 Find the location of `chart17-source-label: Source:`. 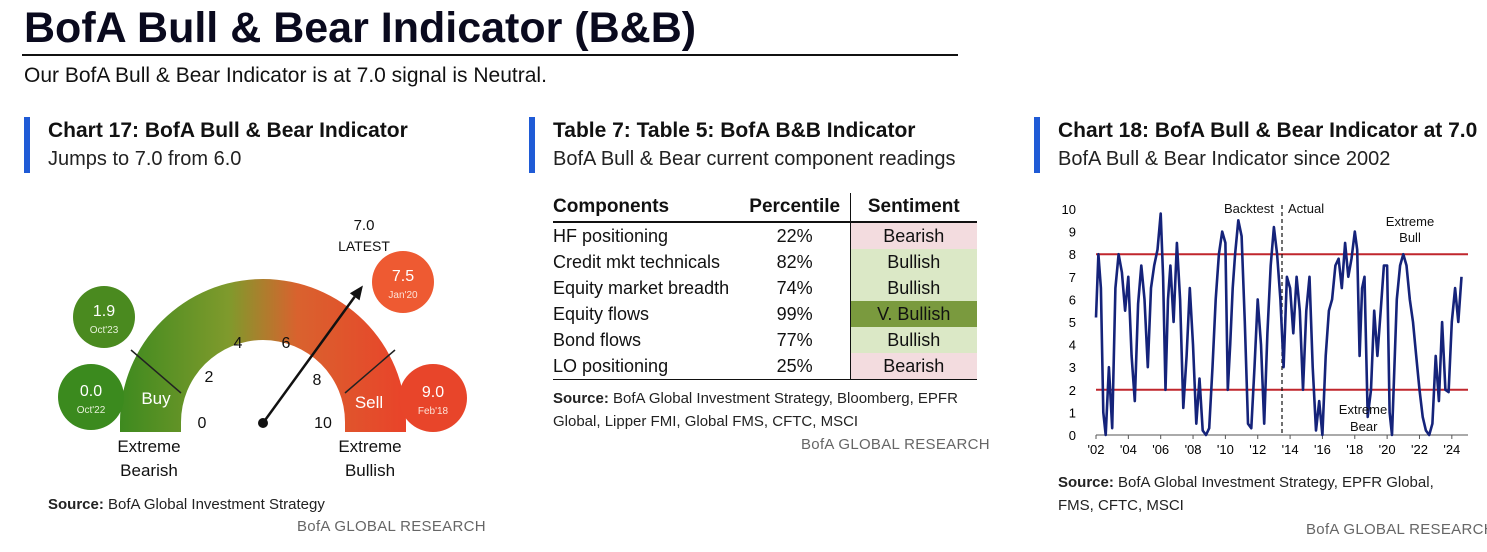

chart17-source-label: Source: is located at coordinates (76, 504).